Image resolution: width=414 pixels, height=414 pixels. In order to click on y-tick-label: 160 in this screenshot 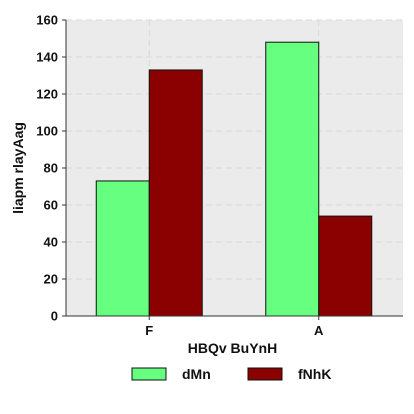, I will do `click(47, 20)`.